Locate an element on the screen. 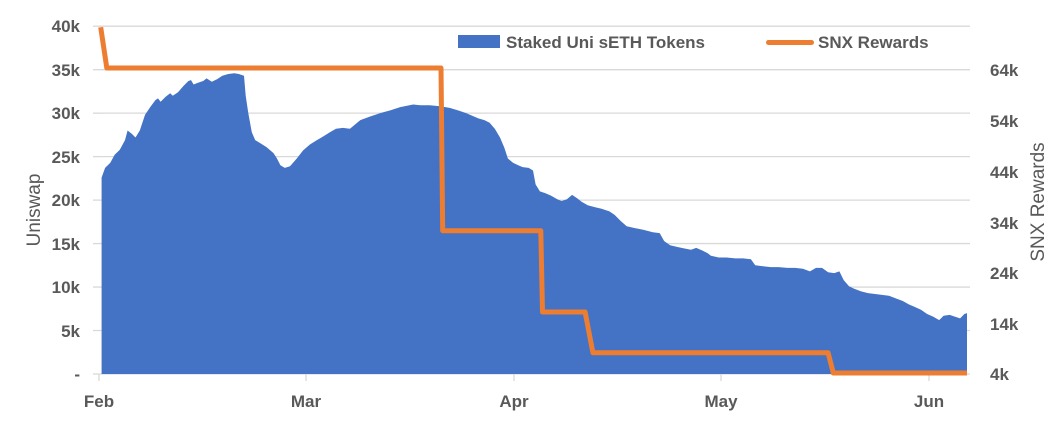 The width and height of the screenshot is (1057, 443). legend-swatch-staked-area is located at coordinates (479, 41).